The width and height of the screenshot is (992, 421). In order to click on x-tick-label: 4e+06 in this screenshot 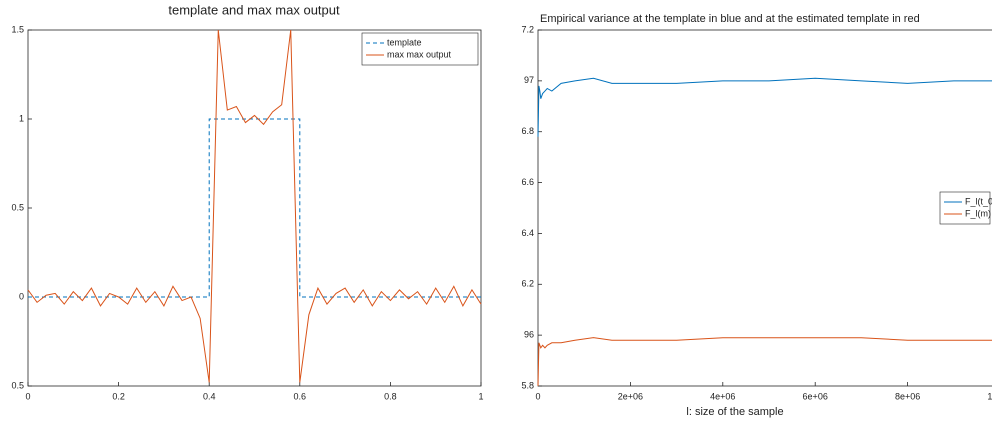, I will do `click(722, 396)`.